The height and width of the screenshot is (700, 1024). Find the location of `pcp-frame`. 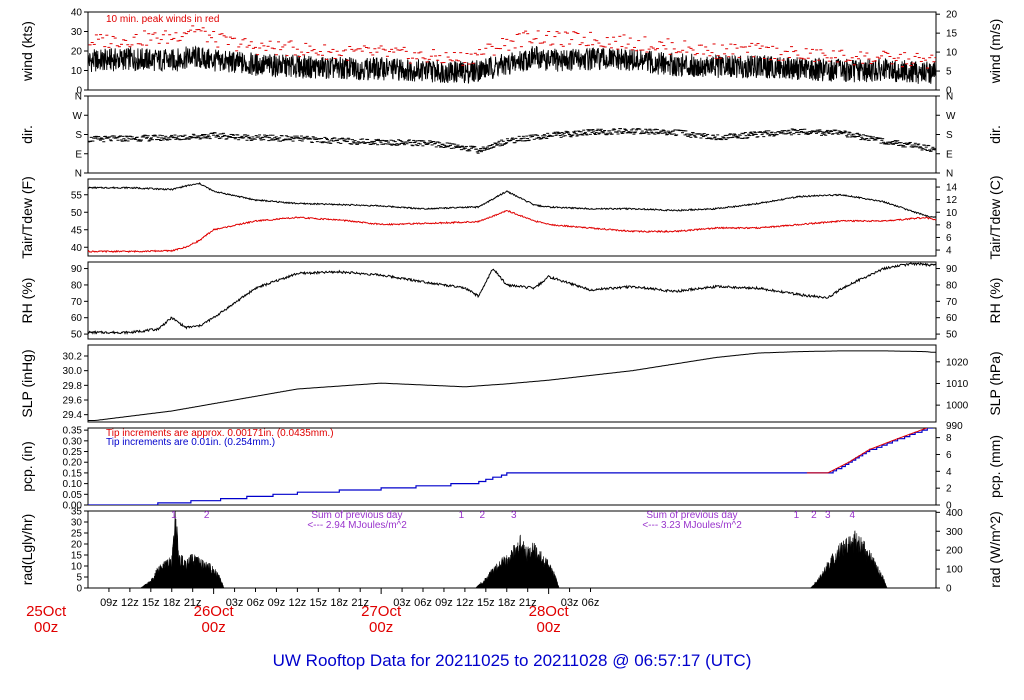

pcp-frame is located at coordinates (512, 466).